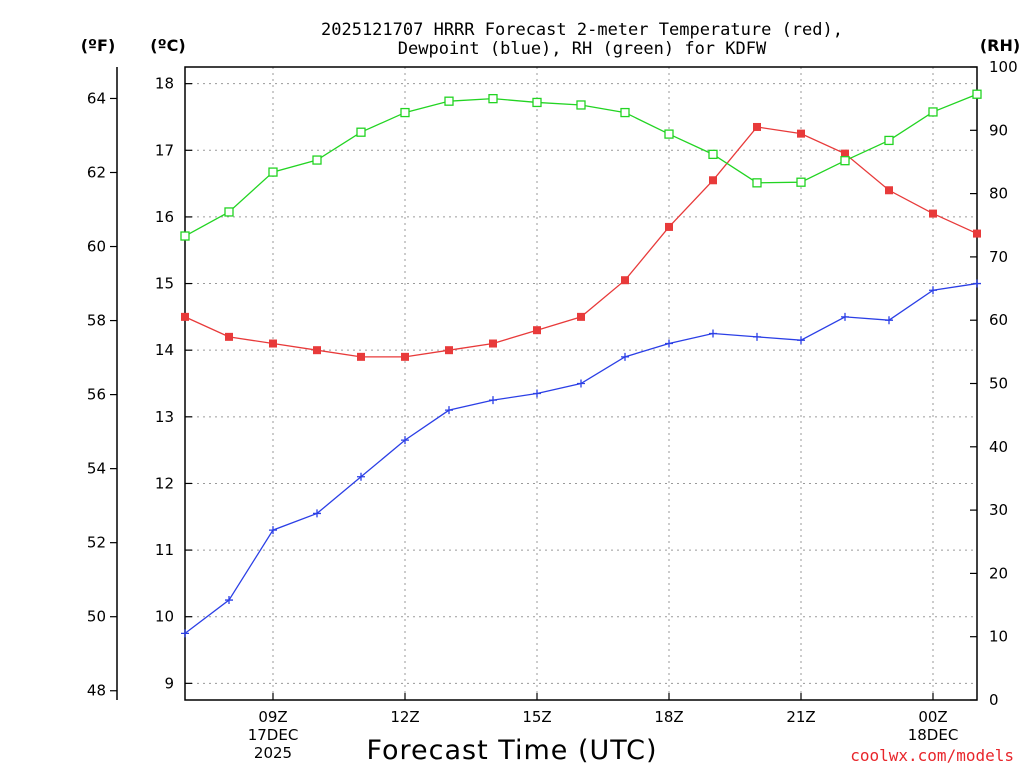  Describe the element at coordinates (932, 755) in the screenshot. I see `watermark: coolwx.com/models` at that location.